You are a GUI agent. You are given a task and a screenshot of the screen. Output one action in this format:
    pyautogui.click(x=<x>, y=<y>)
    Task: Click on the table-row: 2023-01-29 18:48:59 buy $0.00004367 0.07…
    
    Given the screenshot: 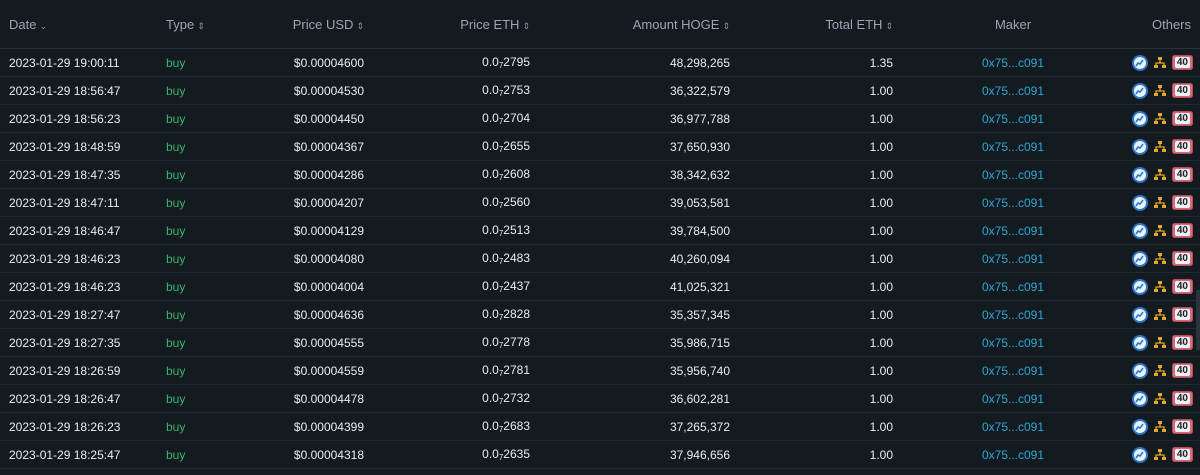 What is the action you would take?
    pyautogui.click(x=600, y=147)
    